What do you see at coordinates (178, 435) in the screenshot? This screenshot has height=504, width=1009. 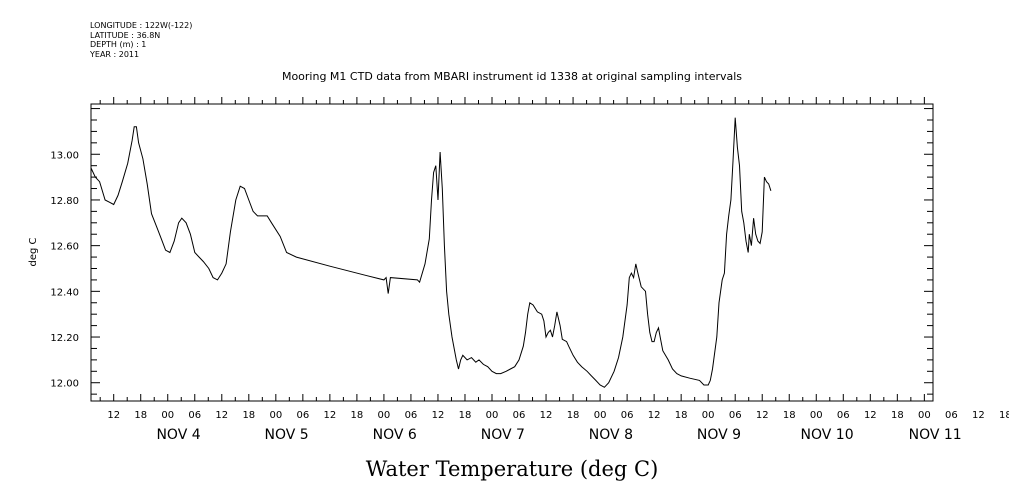 I see `x-day-label: NOV 4` at bounding box center [178, 435].